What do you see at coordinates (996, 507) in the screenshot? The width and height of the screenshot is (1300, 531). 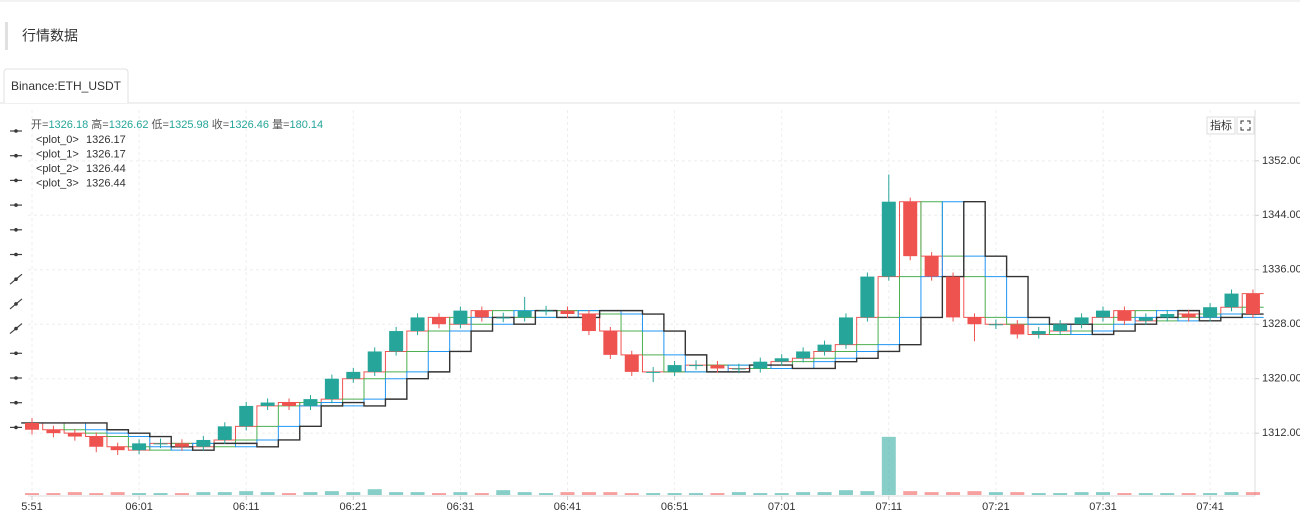 I see `x-tick-label: 07:21` at bounding box center [996, 507].